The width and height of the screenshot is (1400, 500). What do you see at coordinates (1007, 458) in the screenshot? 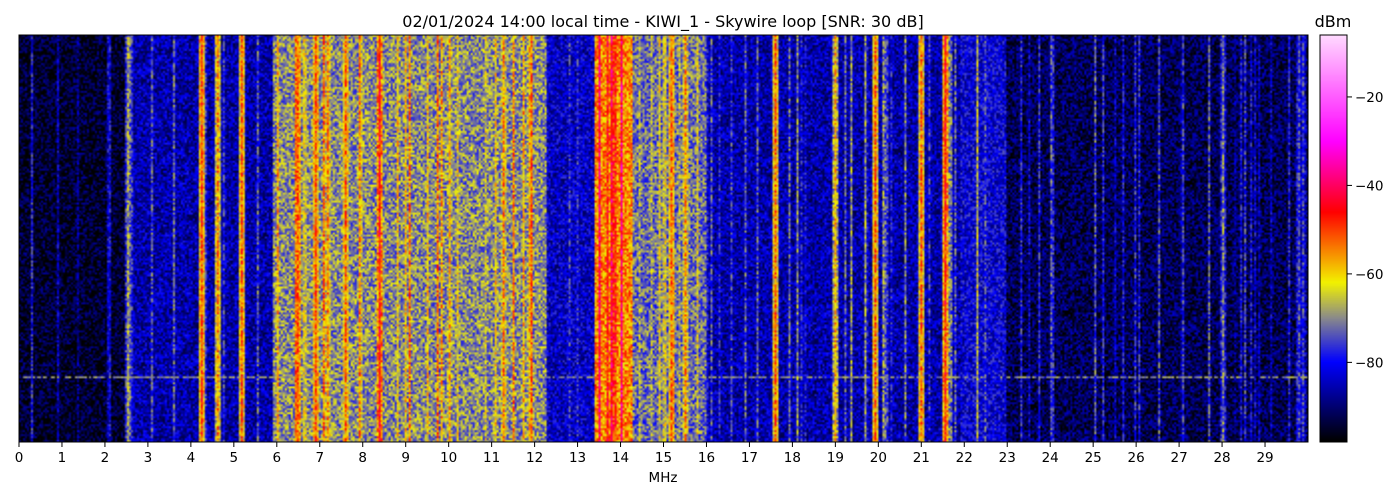
I see `x-tick-label: 23` at bounding box center [1007, 458].